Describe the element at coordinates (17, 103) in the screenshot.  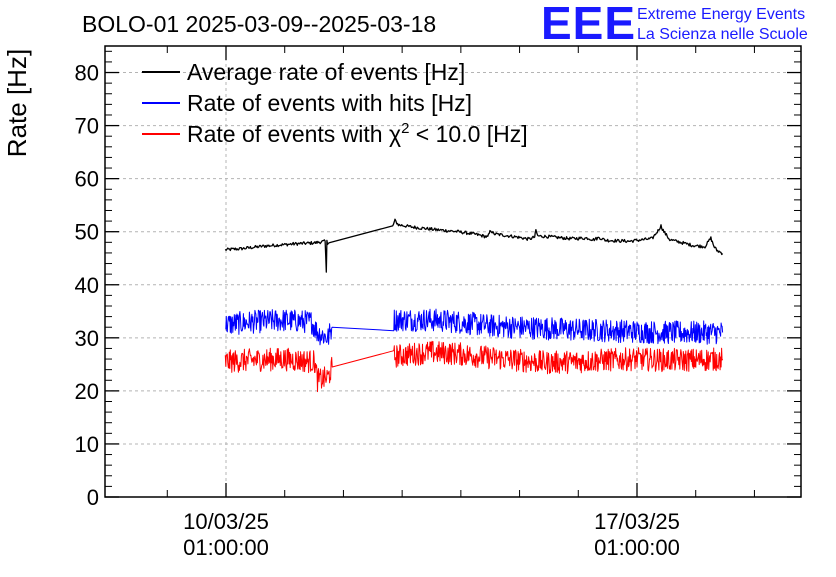
I see `y-axis-label: Rate [Hz]` at that location.